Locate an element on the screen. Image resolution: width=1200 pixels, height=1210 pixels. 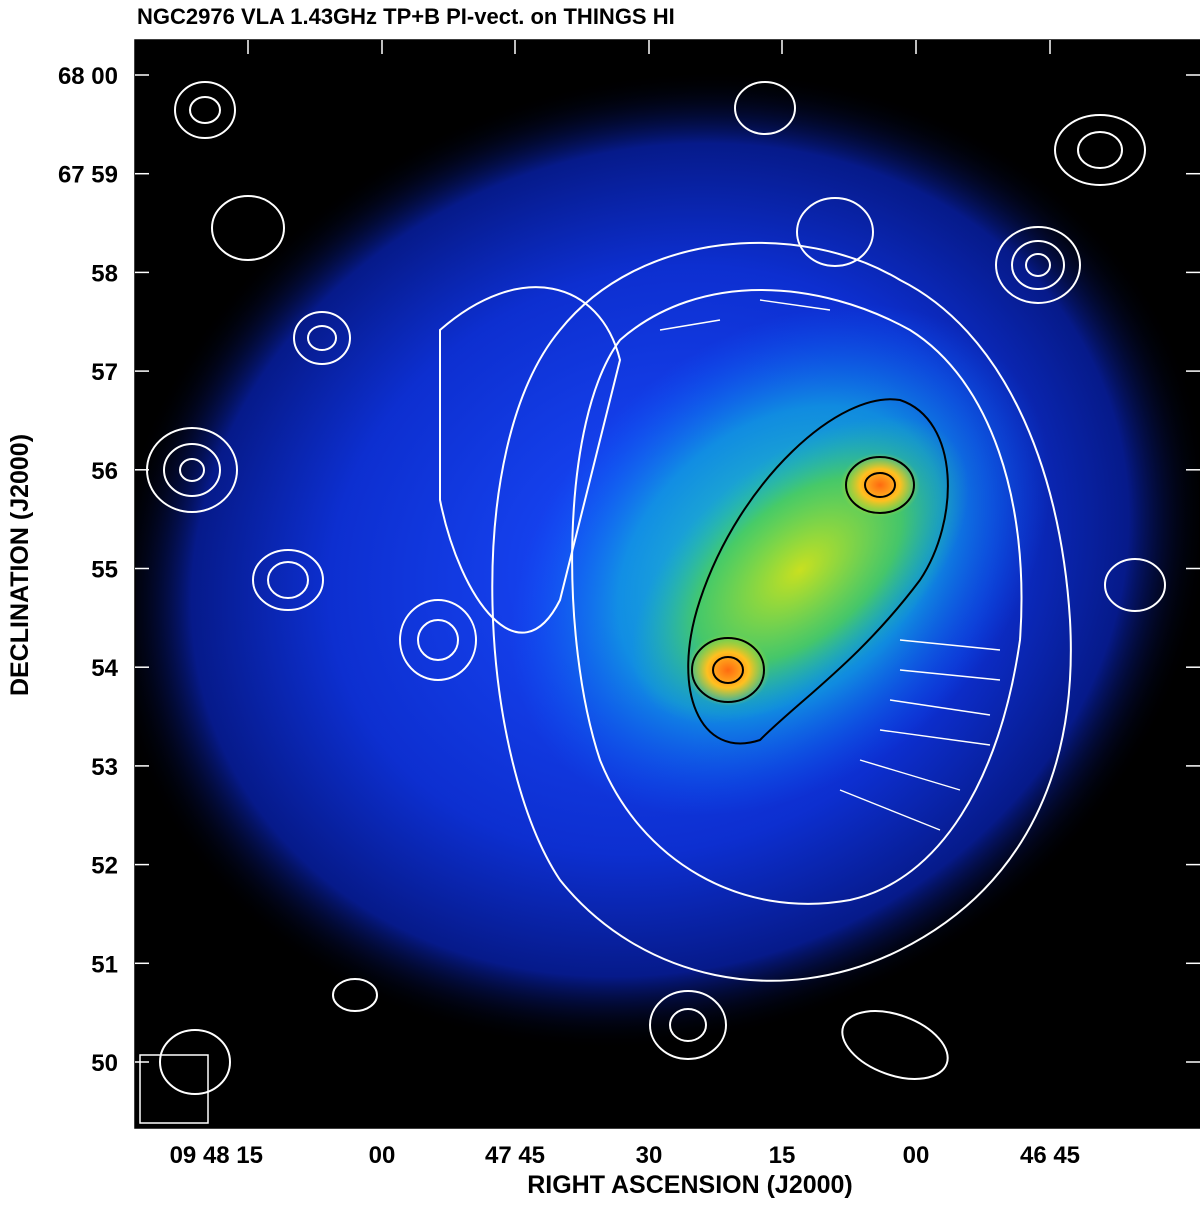
y-tick-label: 52 is located at coordinates (104, 866).